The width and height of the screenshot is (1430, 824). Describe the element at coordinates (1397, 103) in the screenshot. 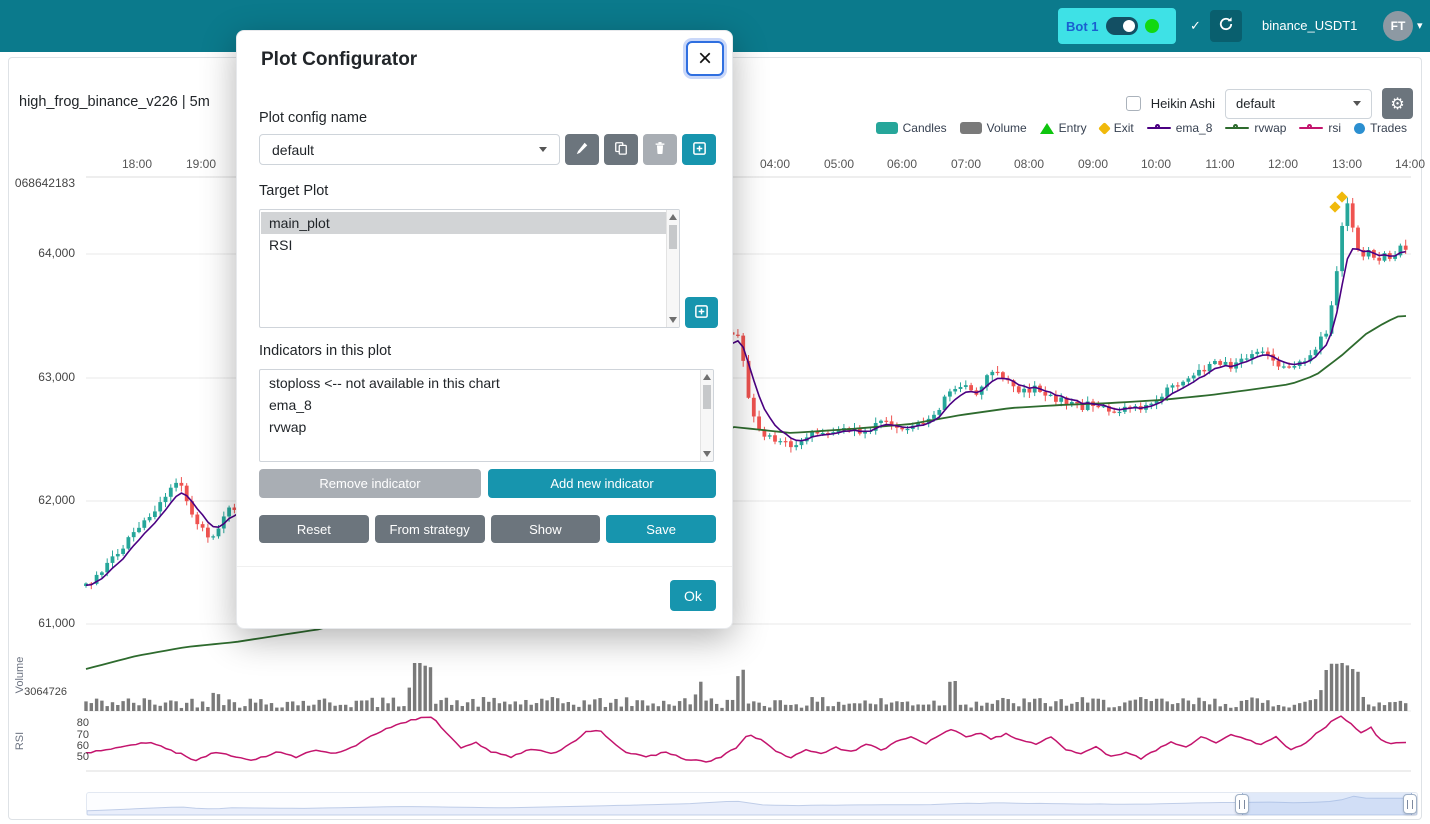

I see `plot-settings-button: ⚙` at that location.